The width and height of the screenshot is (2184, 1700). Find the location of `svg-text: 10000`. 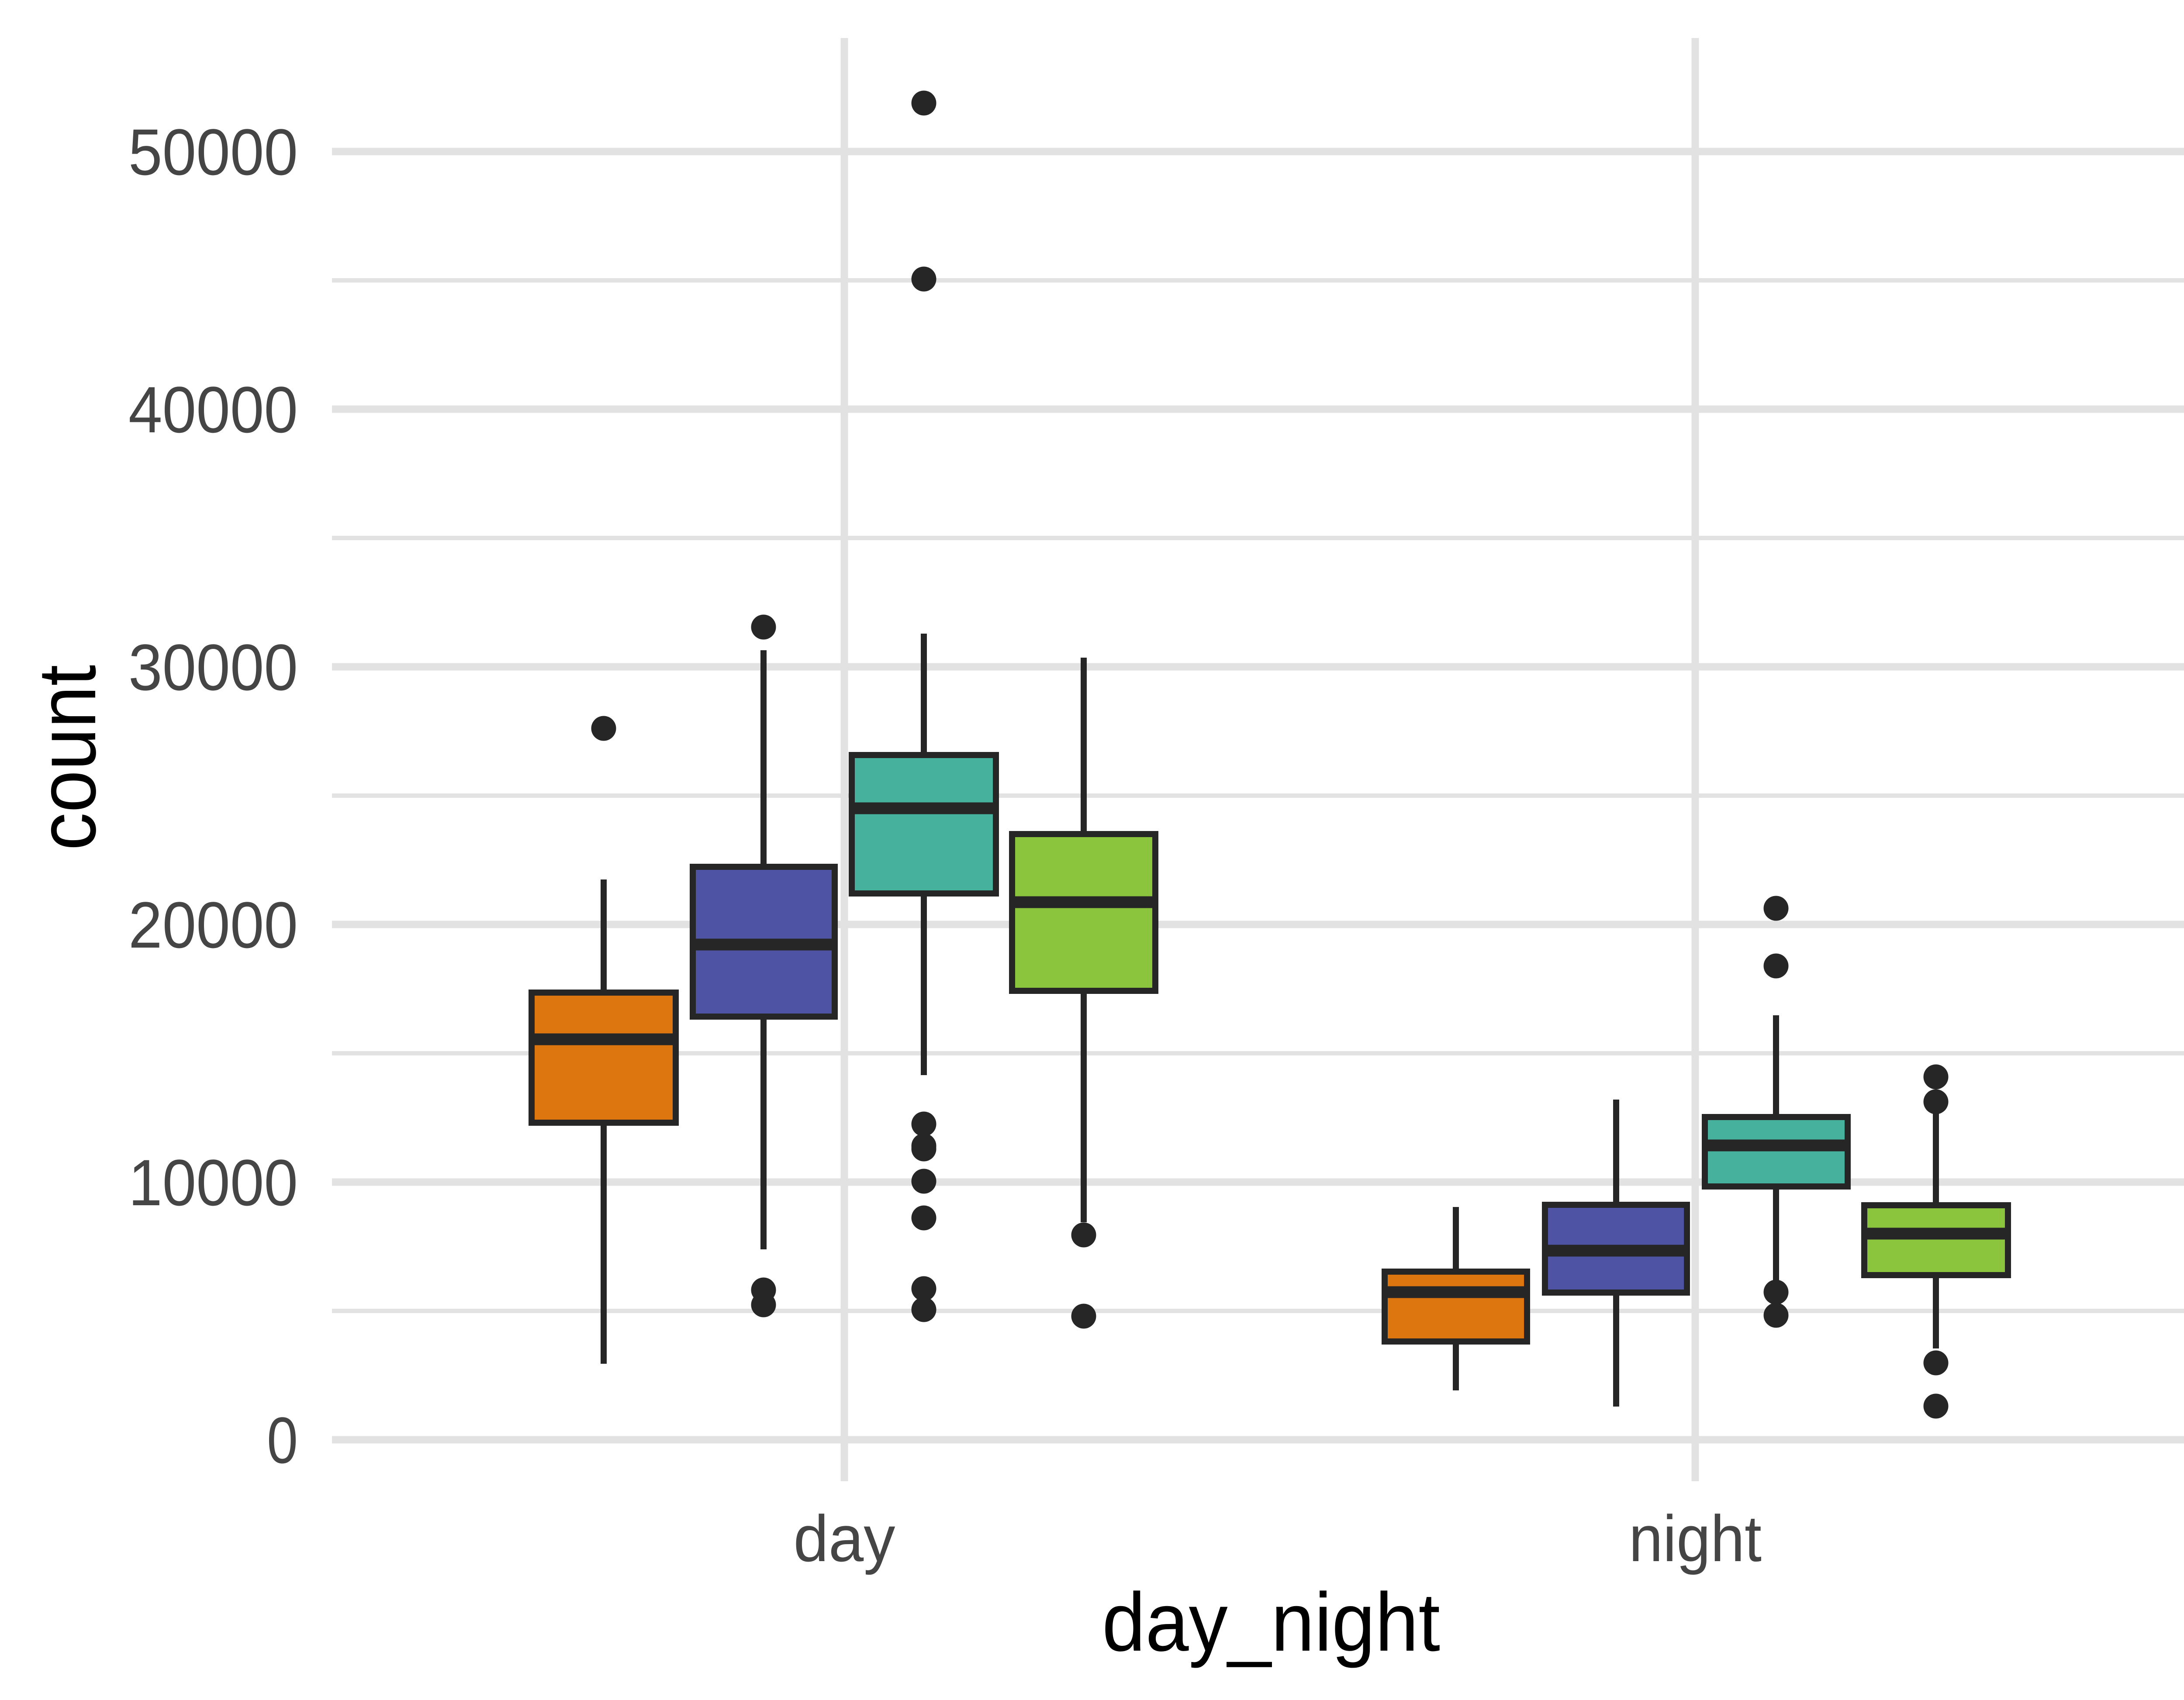

svg-text: 10000 is located at coordinates (213, 1183).